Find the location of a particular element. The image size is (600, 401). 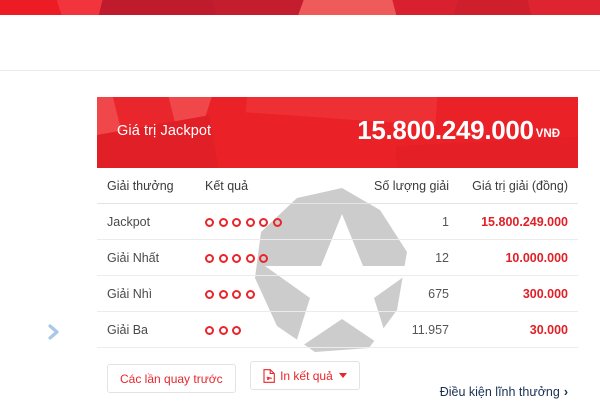

carousel-next-button is located at coordinates (54, 332).